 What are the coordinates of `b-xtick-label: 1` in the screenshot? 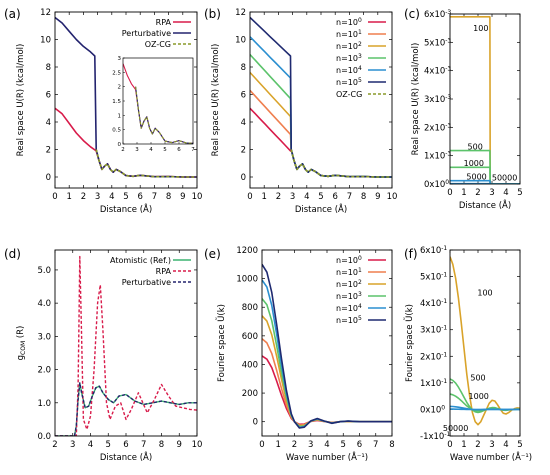 It's located at (263, 197).